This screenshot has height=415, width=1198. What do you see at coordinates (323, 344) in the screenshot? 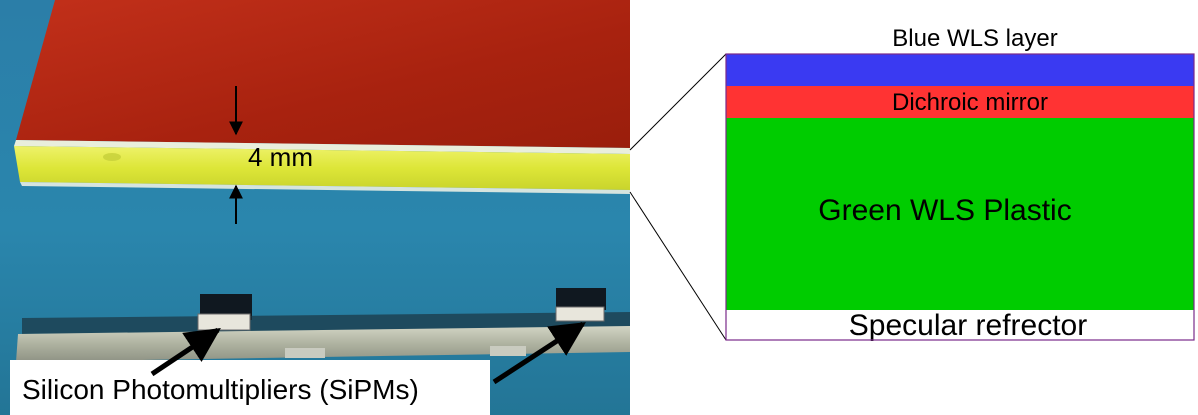
I see `rail` at bounding box center [323, 344].